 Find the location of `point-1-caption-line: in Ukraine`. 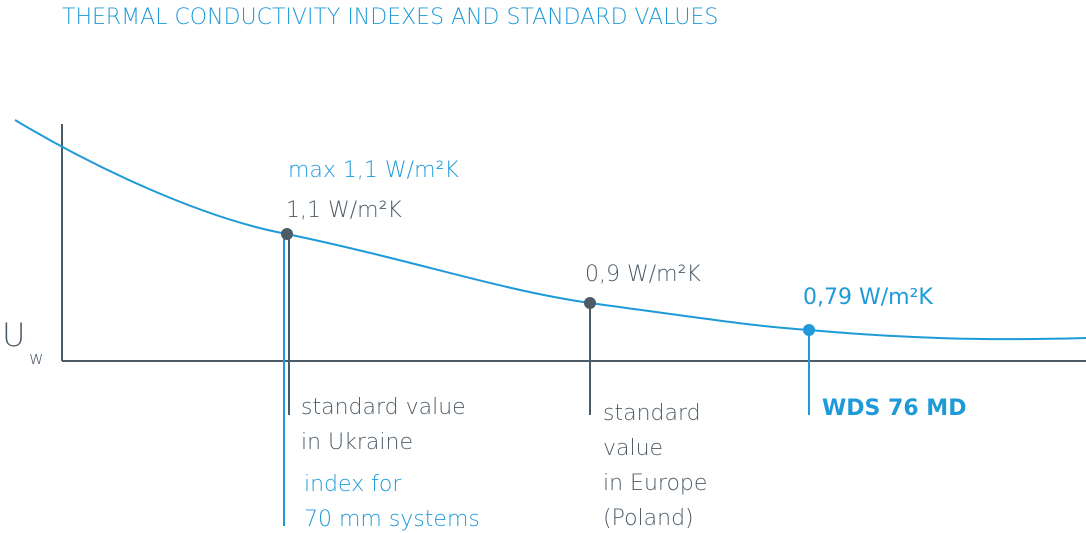

point-1-caption-line: in Ukraine is located at coordinates (357, 442).